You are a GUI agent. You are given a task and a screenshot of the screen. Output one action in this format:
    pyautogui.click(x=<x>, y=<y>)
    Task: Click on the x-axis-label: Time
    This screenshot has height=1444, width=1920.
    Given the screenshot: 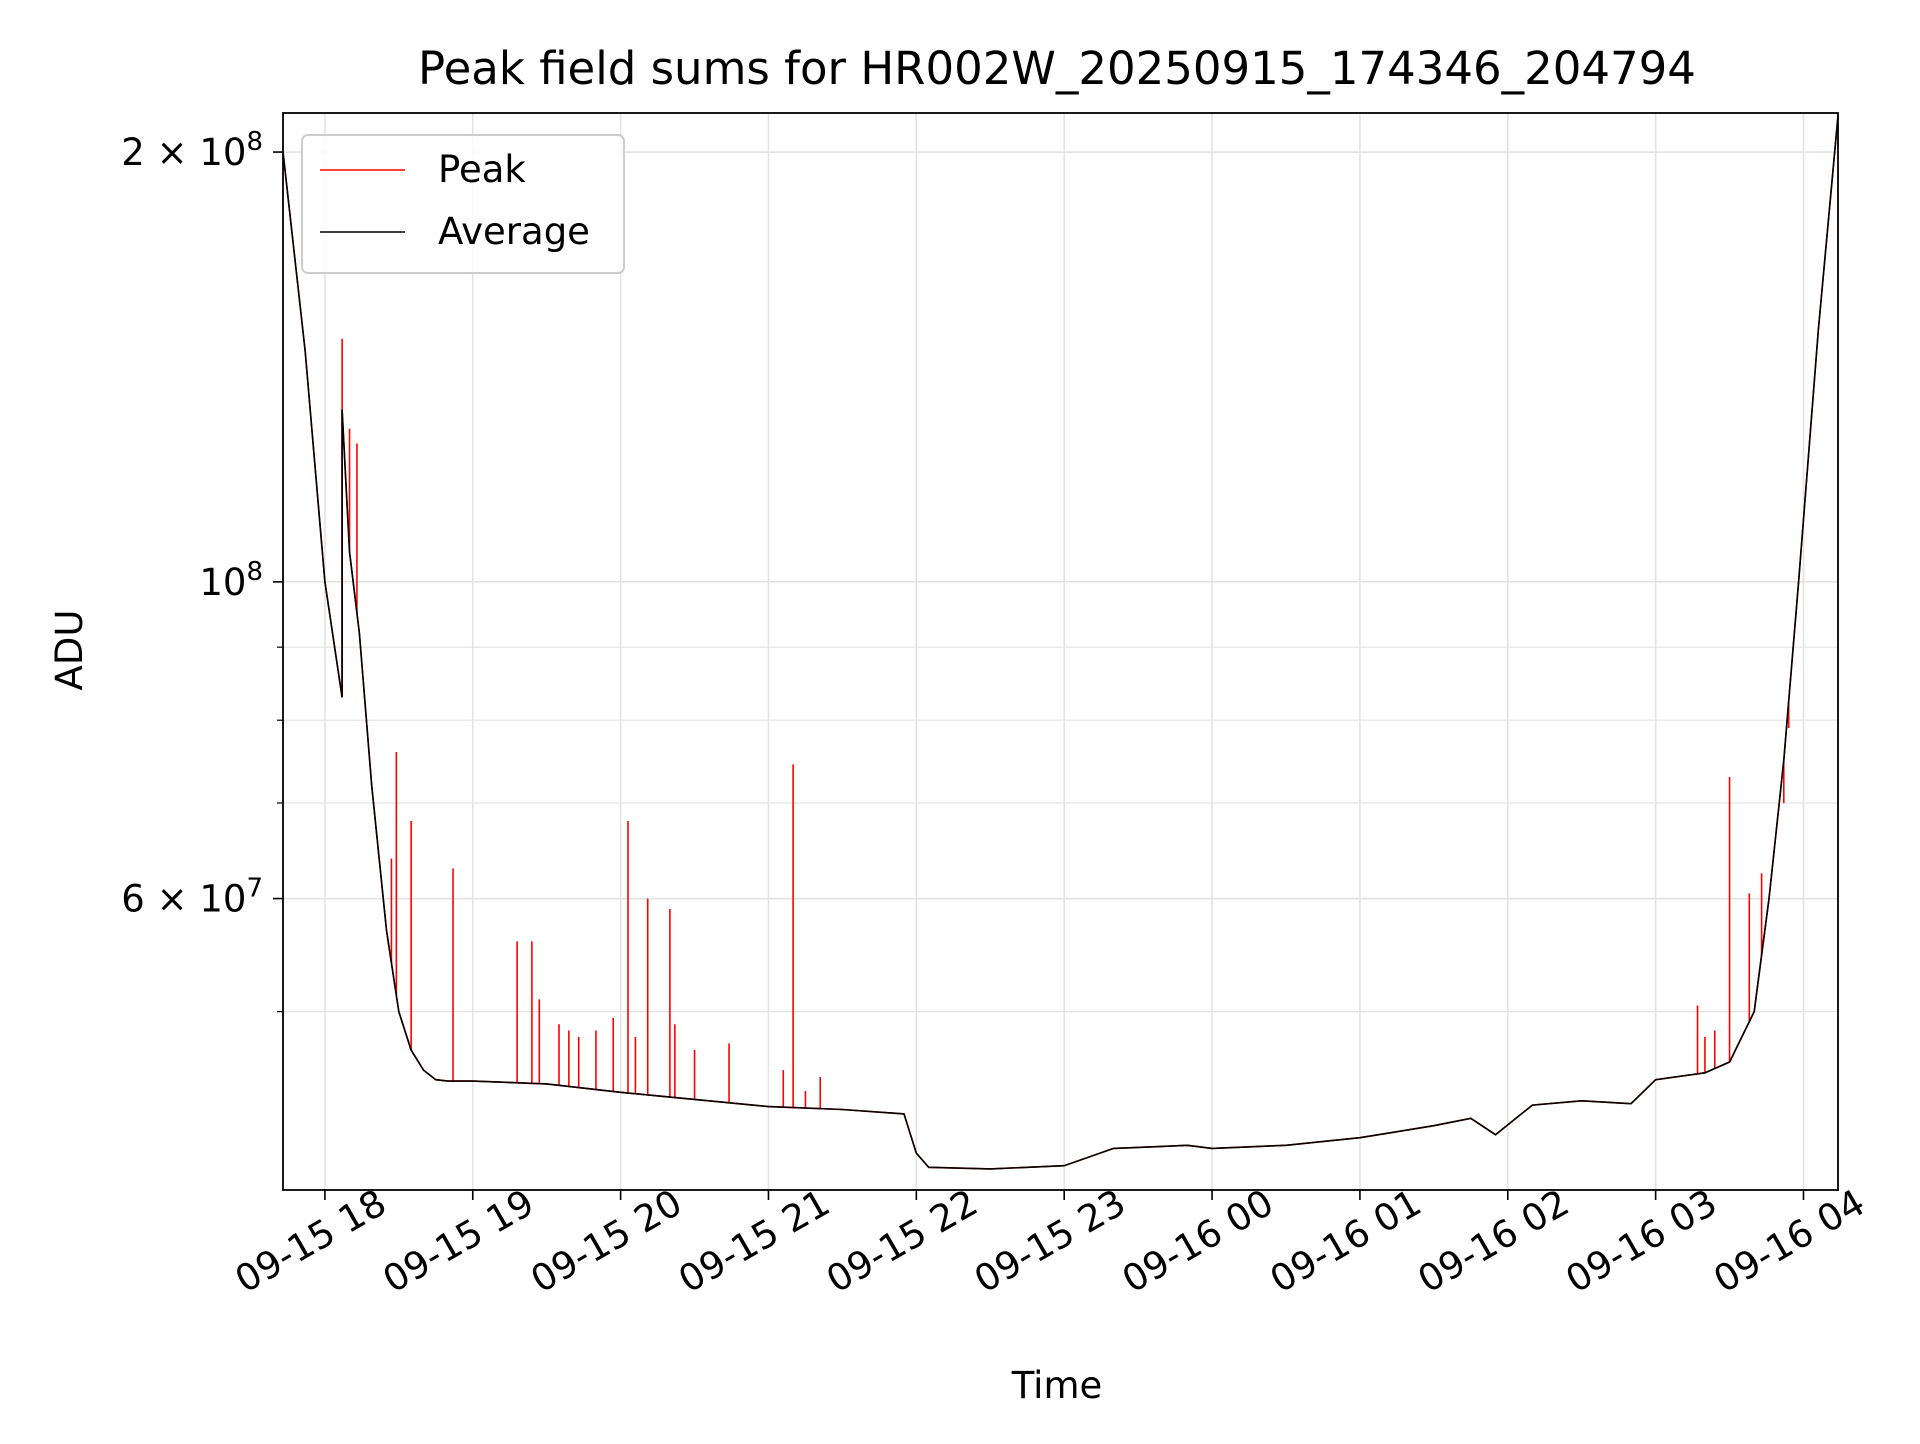 What is the action you would take?
    pyautogui.click(x=1057, y=1385)
    